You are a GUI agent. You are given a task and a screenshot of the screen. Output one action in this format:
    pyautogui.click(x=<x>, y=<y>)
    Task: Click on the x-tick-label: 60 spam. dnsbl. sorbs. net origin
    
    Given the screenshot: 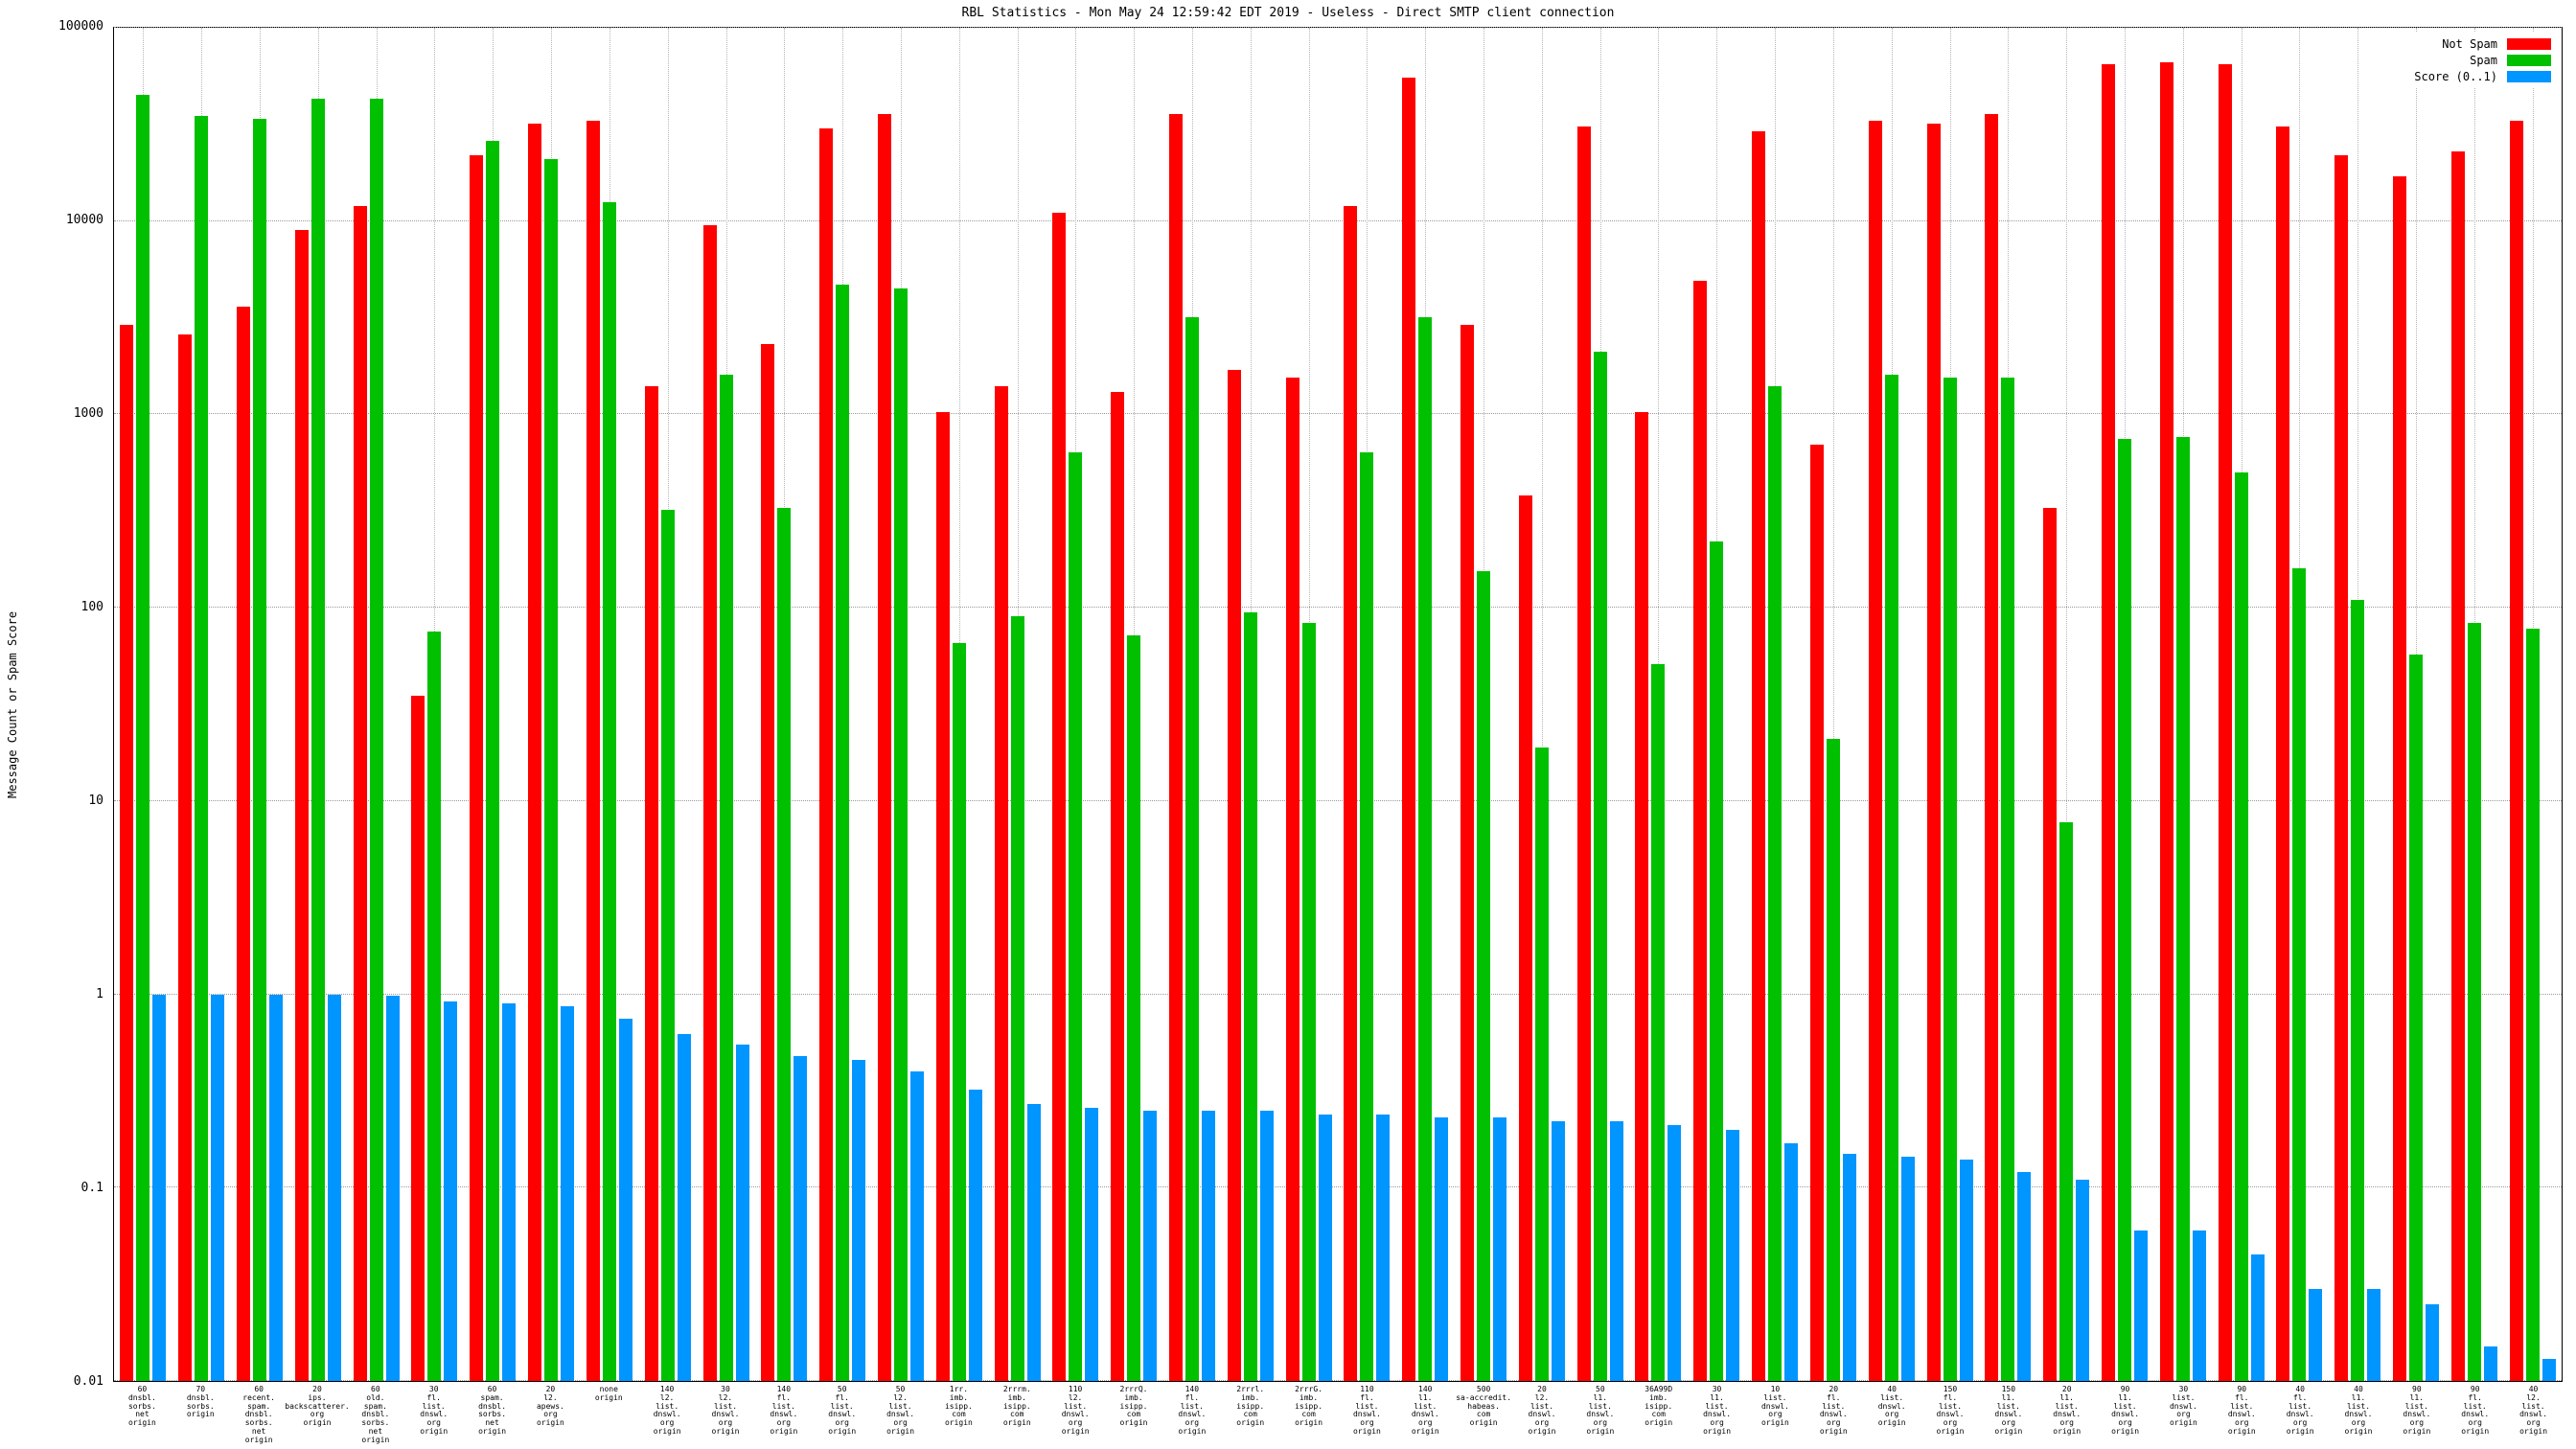 What is the action you would take?
    pyautogui.click(x=492, y=1410)
    